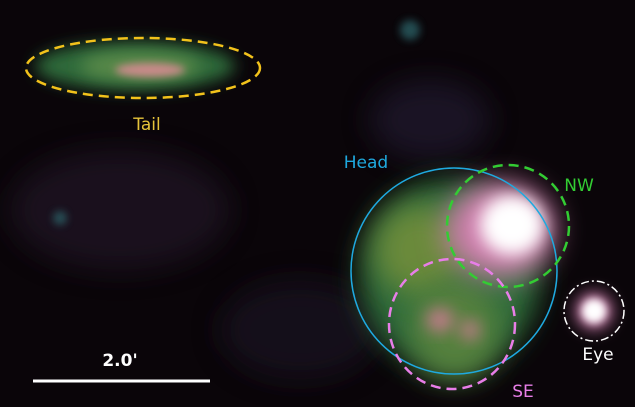 The height and width of the screenshot is (407, 635). What do you see at coordinates (366, 163) in the screenshot?
I see `head-label: Head` at bounding box center [366, 163].